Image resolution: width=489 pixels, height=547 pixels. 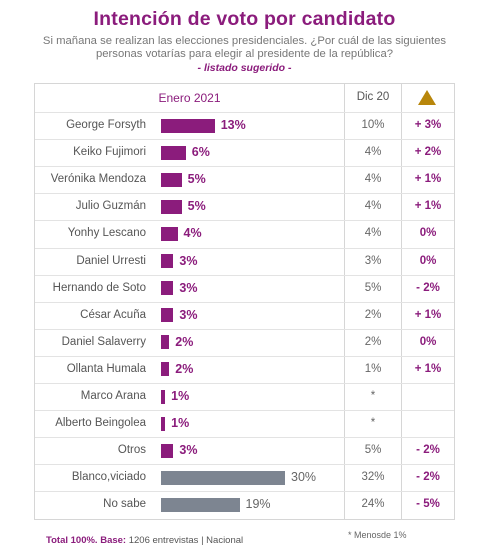 I want to click on row-label: Verónika Mendoza, so click(x=98, y=179).